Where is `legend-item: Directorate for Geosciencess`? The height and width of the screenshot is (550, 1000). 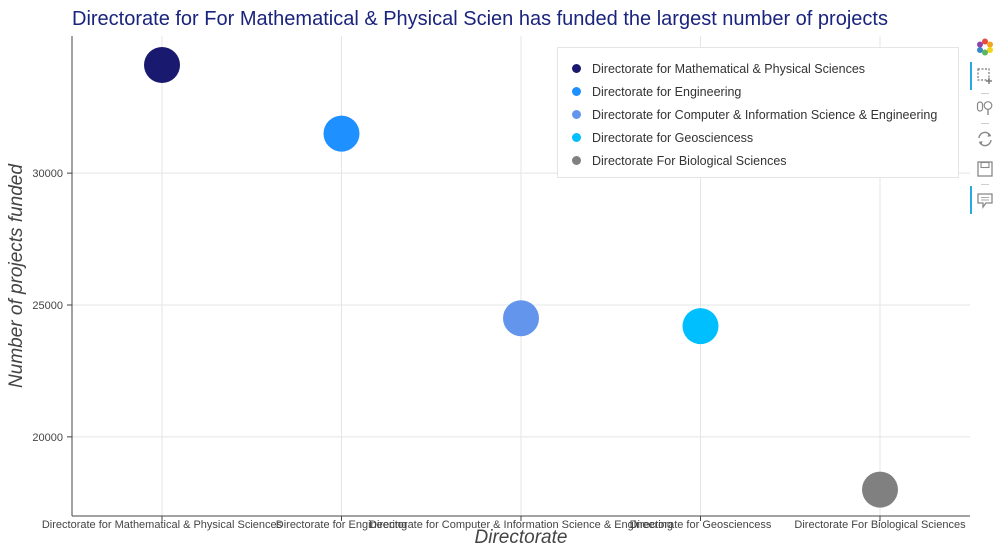
legend-item: Directorate for Geosciencess is located at coordinates (765, 137).